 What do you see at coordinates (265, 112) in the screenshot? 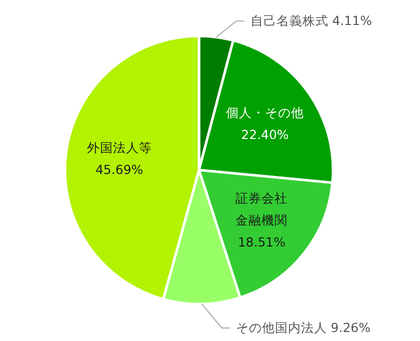
I see `slice-label: 個人・その他` at bounding box center [265, 112].